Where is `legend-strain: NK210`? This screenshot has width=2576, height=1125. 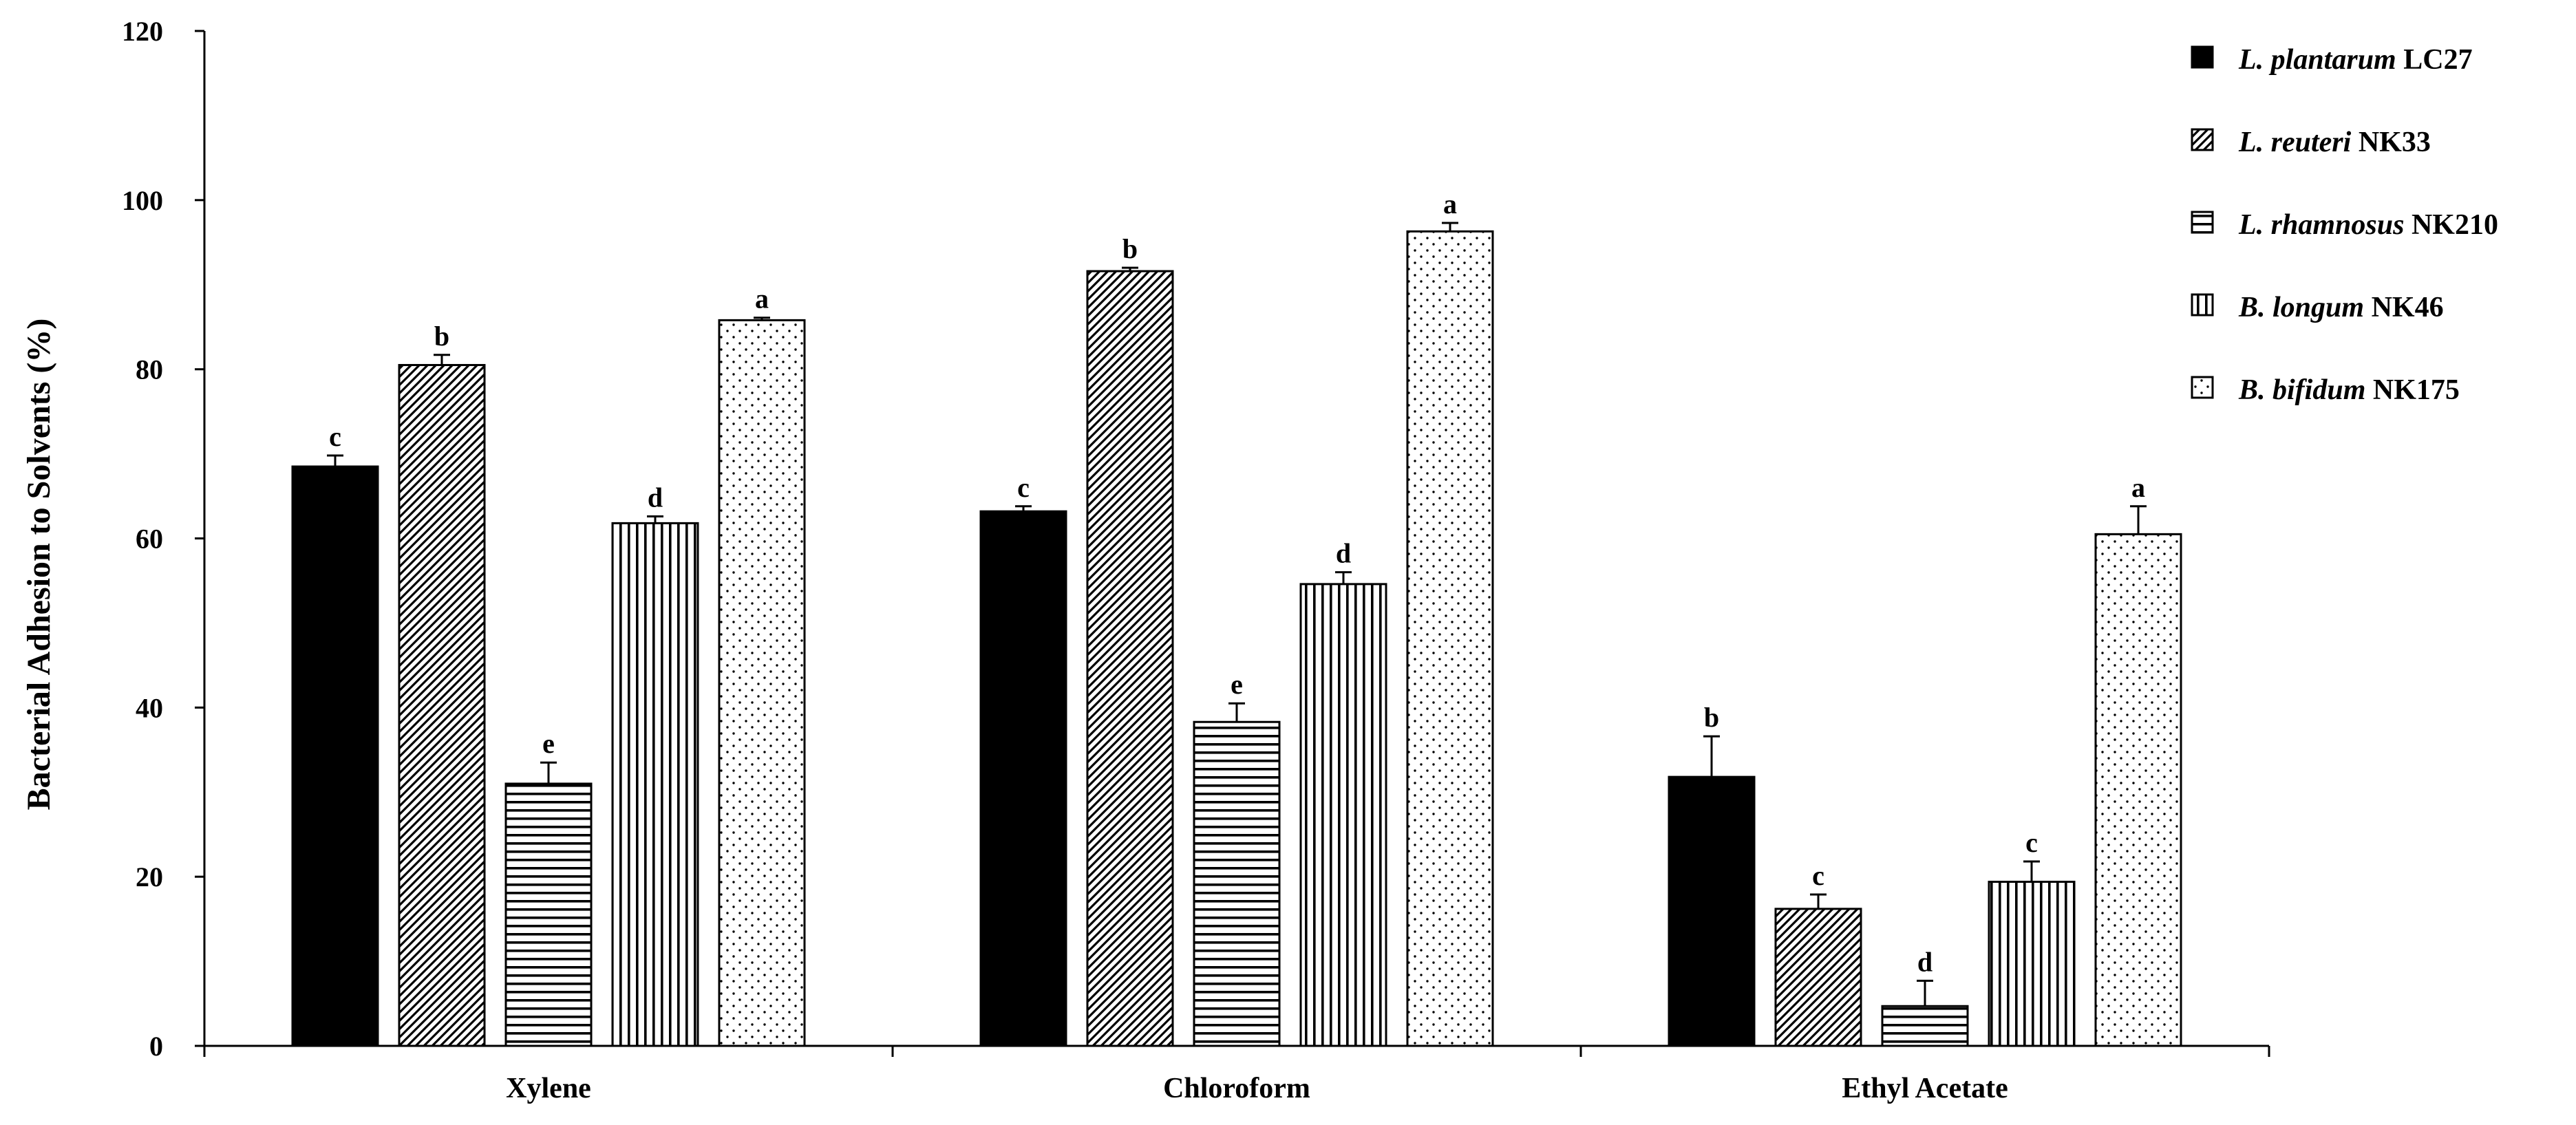 legend-strain: NK210 is located at coordinates (2451, 225).